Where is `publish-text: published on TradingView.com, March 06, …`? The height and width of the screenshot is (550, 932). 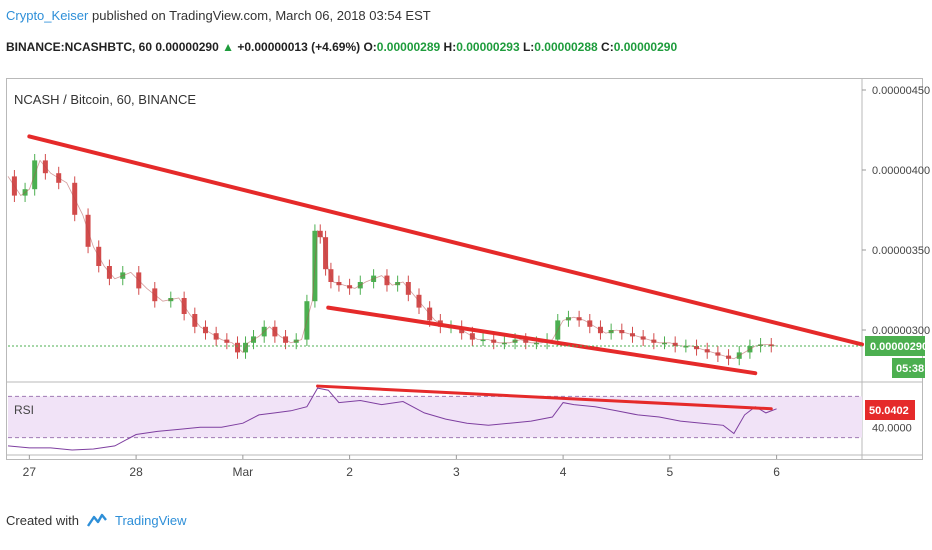
publish-text: published on TradingView.com, March 06, … is located at coordinates (261, 15).